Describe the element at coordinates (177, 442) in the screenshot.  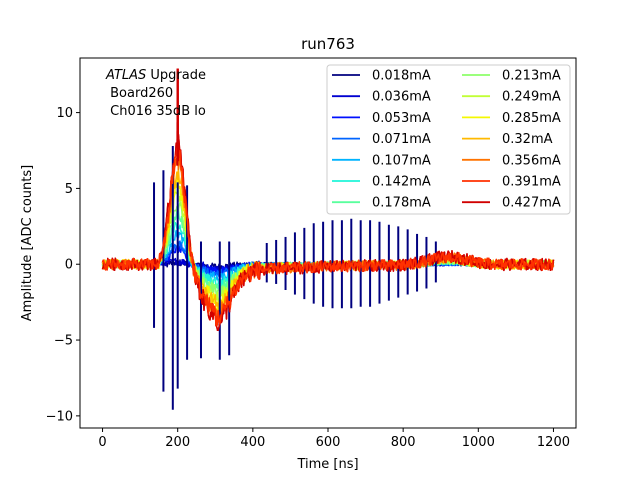
I see `x-tick-label: 200` at that location.